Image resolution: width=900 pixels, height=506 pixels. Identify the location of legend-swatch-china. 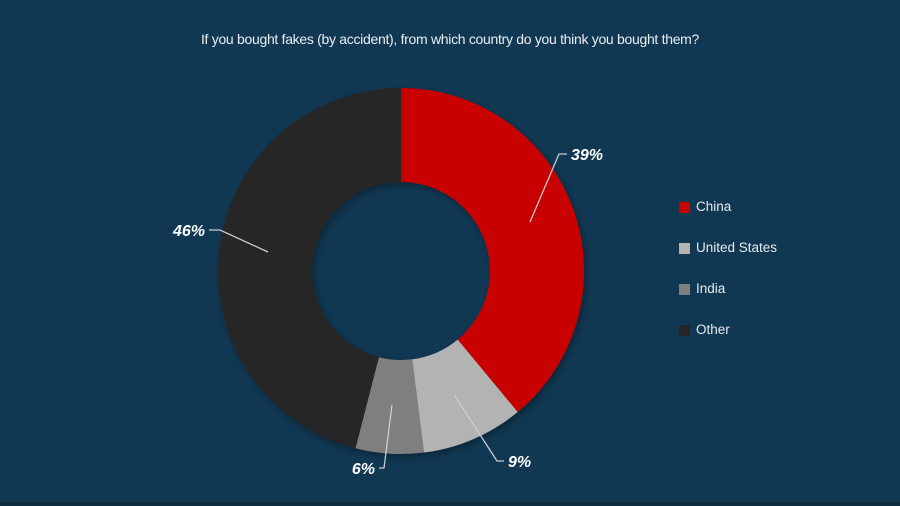
(684, 207).